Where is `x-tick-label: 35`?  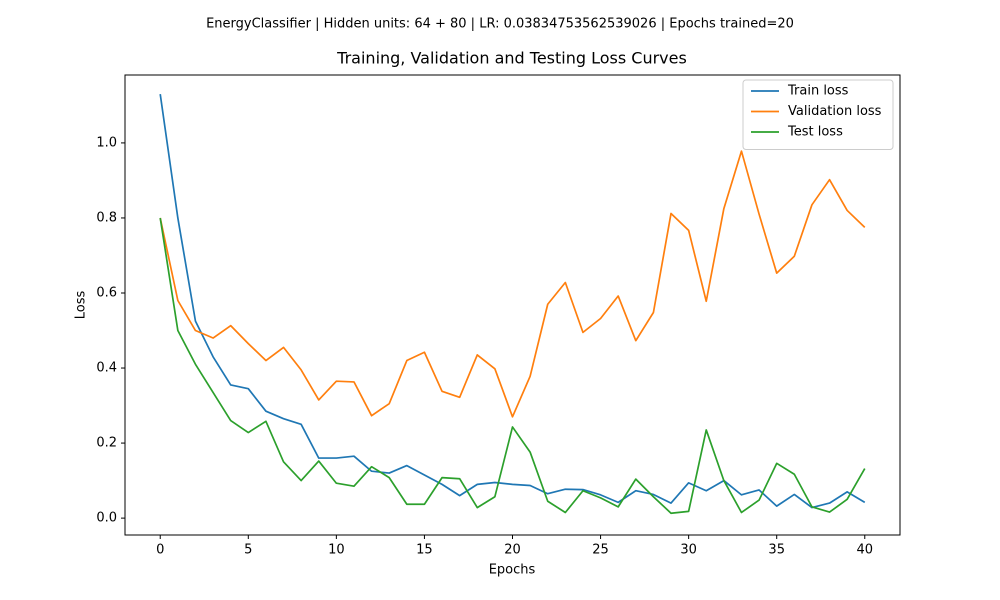
x-tick-label: 35 is located at coordinates (776, 550).